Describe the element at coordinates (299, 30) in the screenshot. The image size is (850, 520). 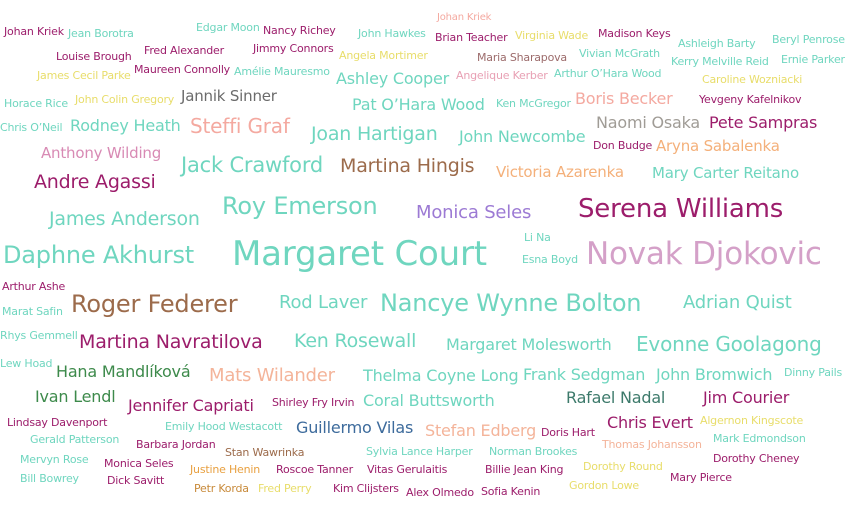
I see `cloud-word: Nancy Richey` at that location.